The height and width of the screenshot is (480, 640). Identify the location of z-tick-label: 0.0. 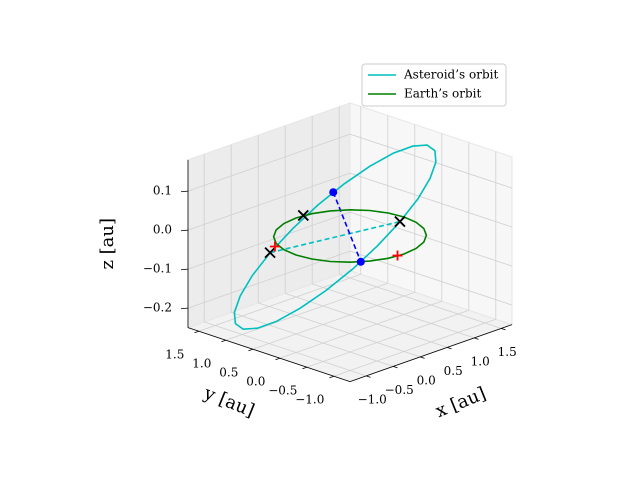
(162, 230).